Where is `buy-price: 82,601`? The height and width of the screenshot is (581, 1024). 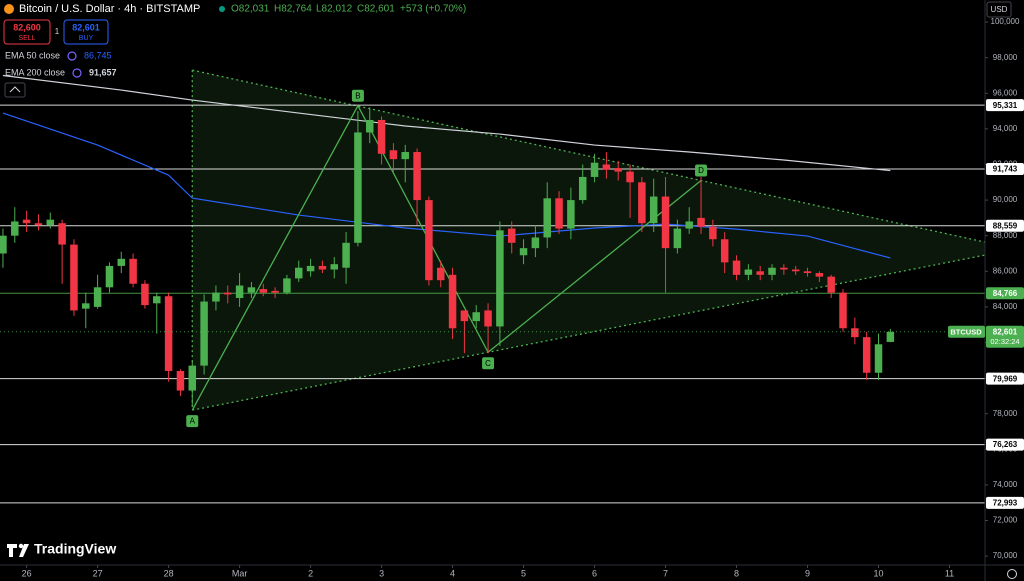 buy-price: 82,601 is located at coordinates (86, 27).